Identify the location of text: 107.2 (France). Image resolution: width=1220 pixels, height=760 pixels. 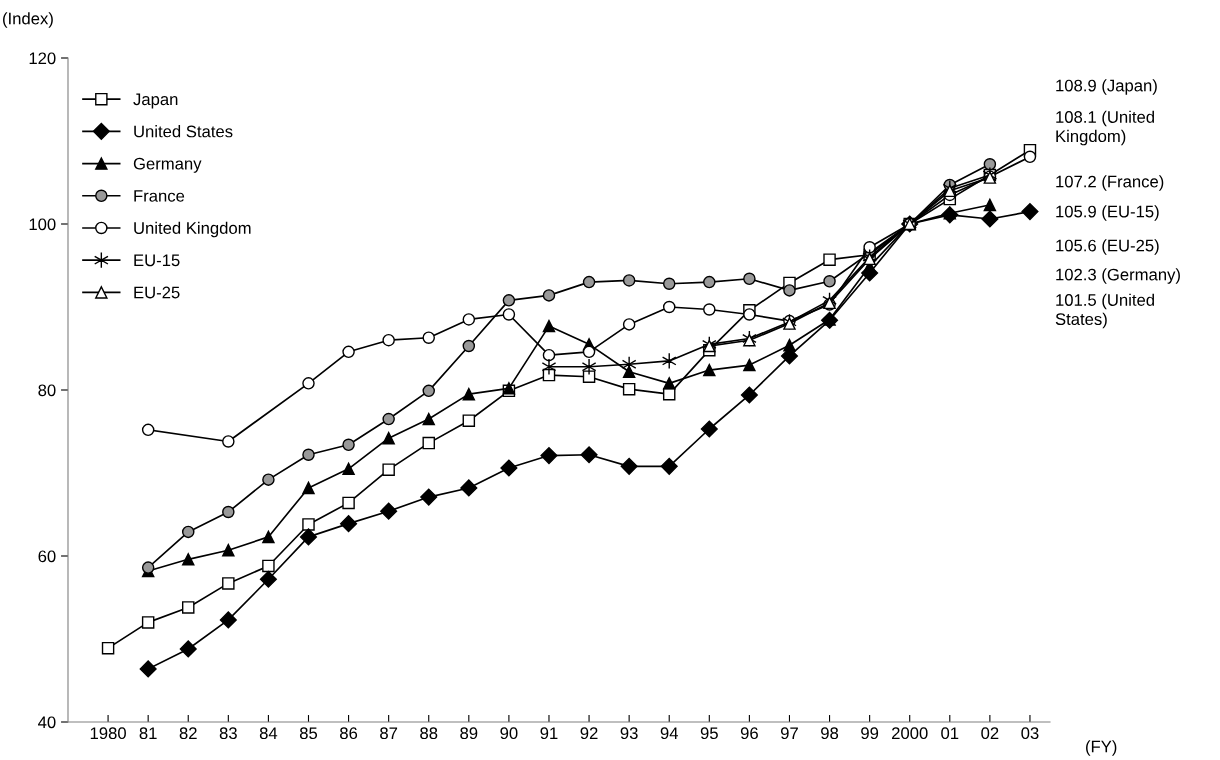
(1110, 183).